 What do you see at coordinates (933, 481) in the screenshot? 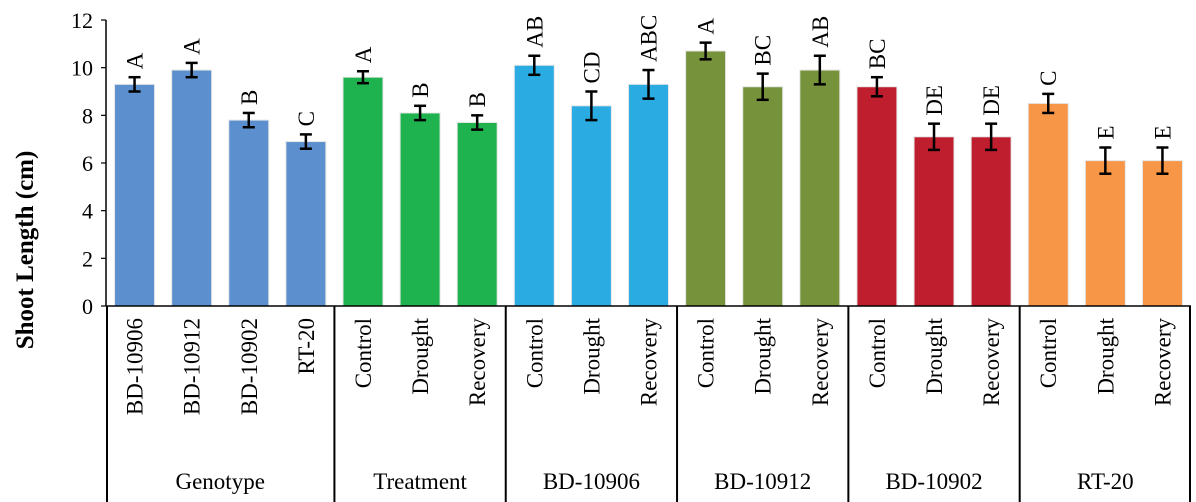
I see `group-label: BD-10902` at bounding box center [933, 481].